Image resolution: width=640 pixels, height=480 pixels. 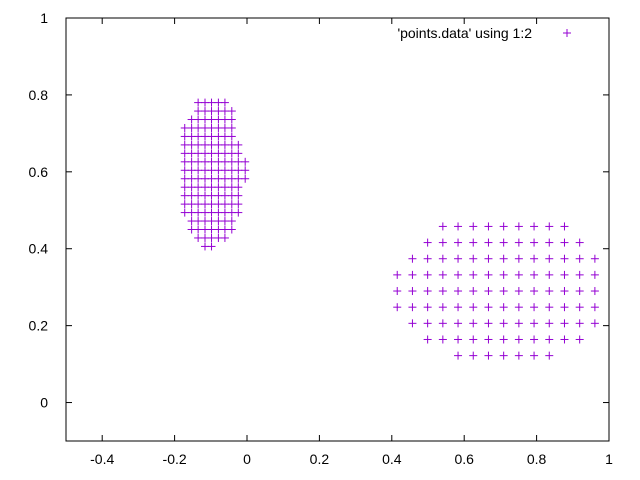 What do you see at coordinates (247, 459) in the screenshot?
I see `x-tick-label: 0` at bounding box center [247, 459].